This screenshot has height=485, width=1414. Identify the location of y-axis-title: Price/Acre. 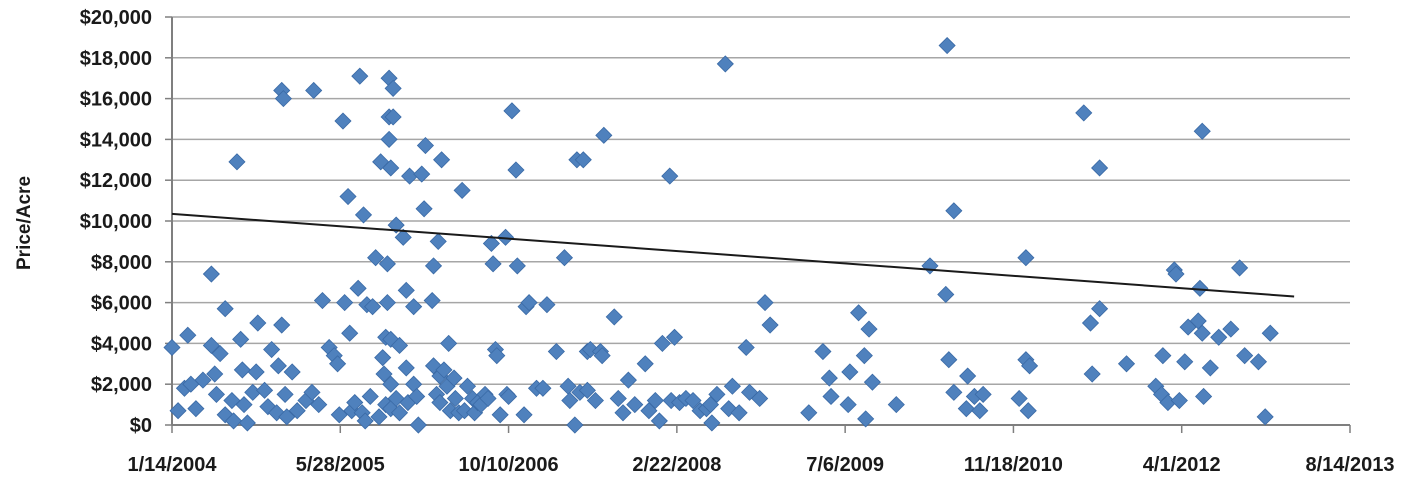
(24, 223).